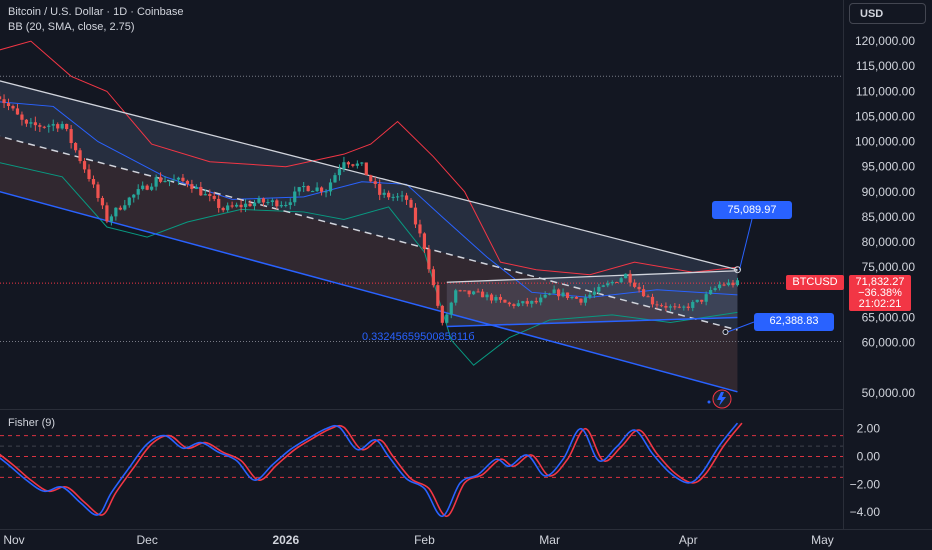 The width and height of the screenshot is (932, 550). What do you see at coordinates (688, 540) in the screenshot?
I see `time-axis-tick: Apr` at bounding box center [688, 540].